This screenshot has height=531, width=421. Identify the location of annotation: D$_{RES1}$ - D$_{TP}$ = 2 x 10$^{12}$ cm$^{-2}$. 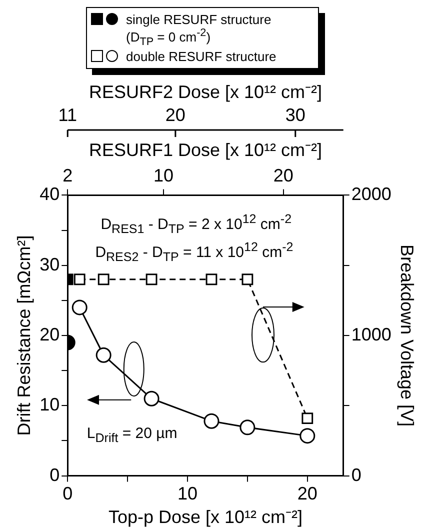
(196, 224).